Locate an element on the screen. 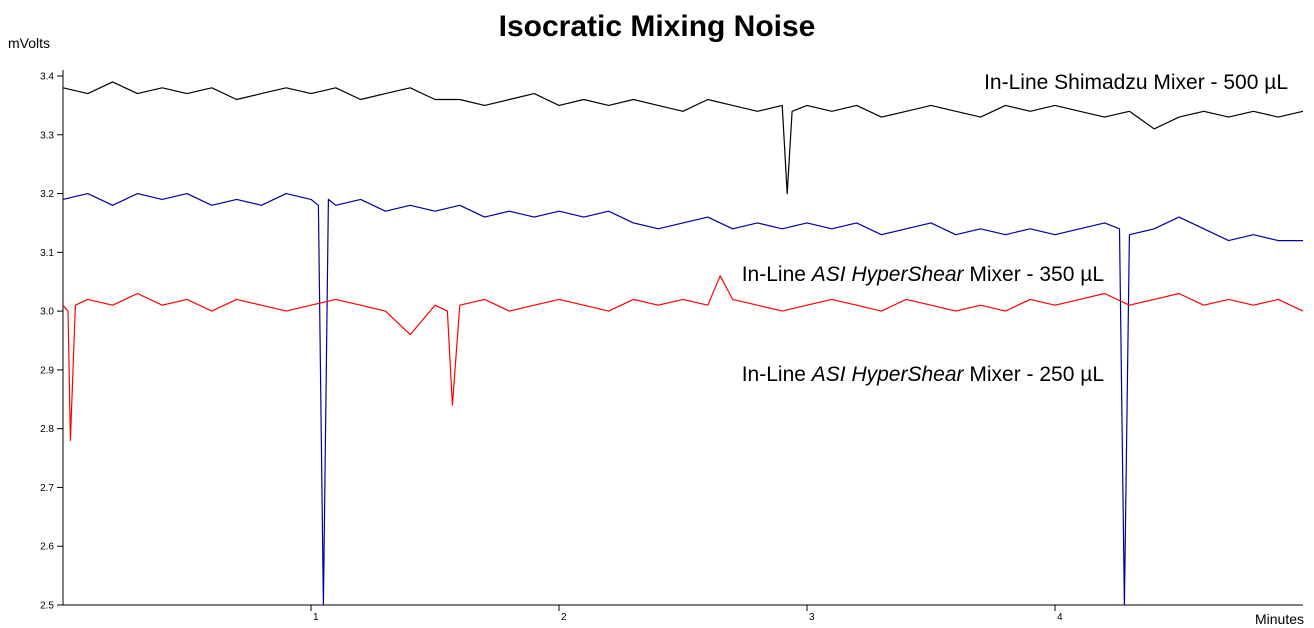  series-label-2: In-Line ASI HyperShear Mixer - 250 µL is located at coordinates (923, 374).